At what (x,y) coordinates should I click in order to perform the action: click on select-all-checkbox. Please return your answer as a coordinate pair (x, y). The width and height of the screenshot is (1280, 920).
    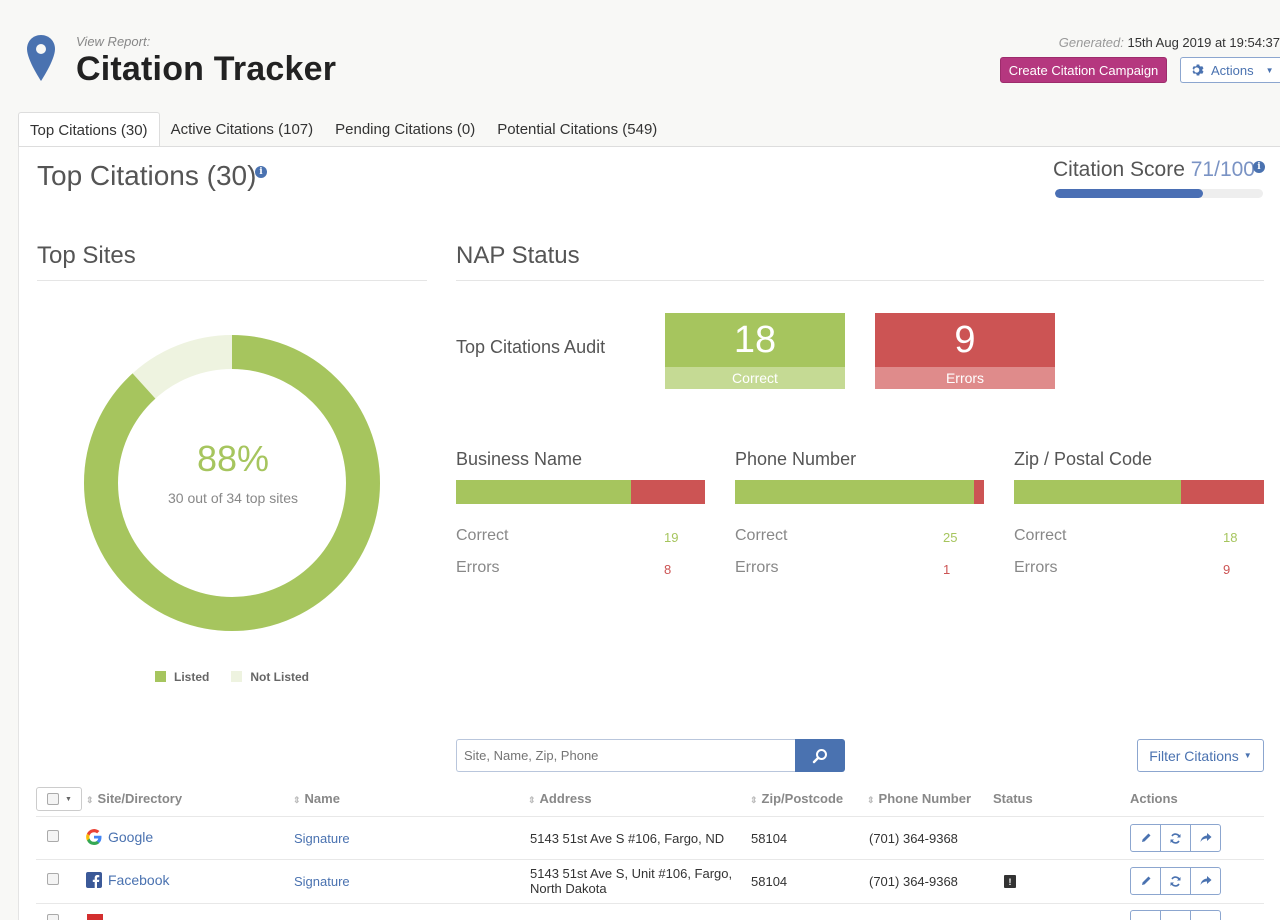
    Looking at the image, I should click on (53, 799).